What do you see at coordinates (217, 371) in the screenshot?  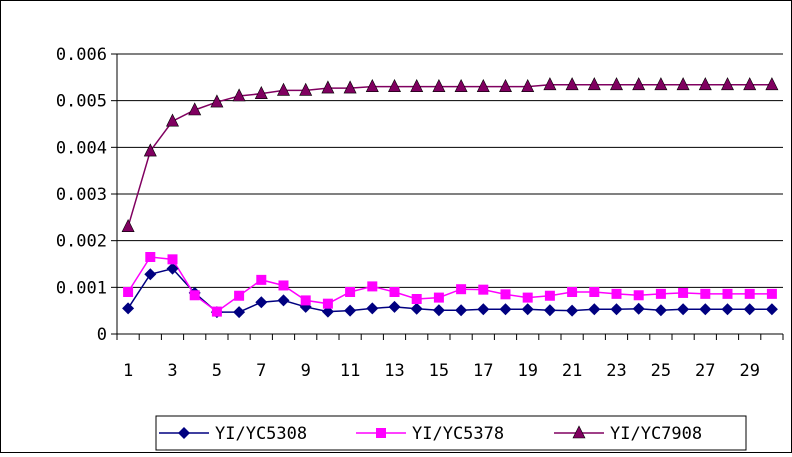 I see `x-tick-label: 5` at bounding box center [217, 371].